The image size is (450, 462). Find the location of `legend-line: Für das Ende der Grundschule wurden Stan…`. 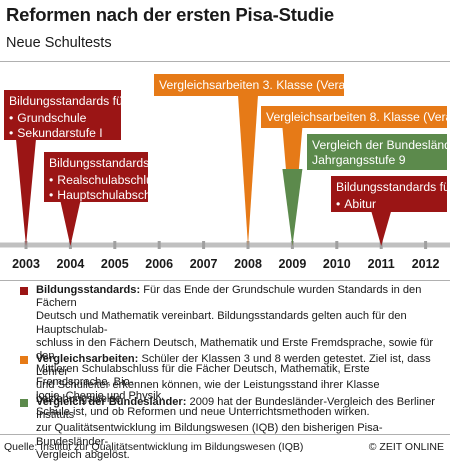

legend-line: Für das Ende der Grundschule wurden Stan… is located at coordinates (229, 297).